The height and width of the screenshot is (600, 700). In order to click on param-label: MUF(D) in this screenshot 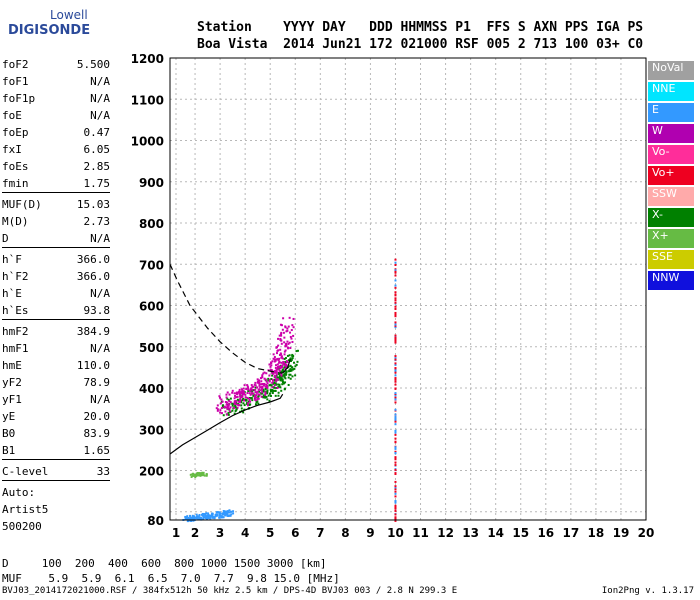, I will do `click(22, 204)`.